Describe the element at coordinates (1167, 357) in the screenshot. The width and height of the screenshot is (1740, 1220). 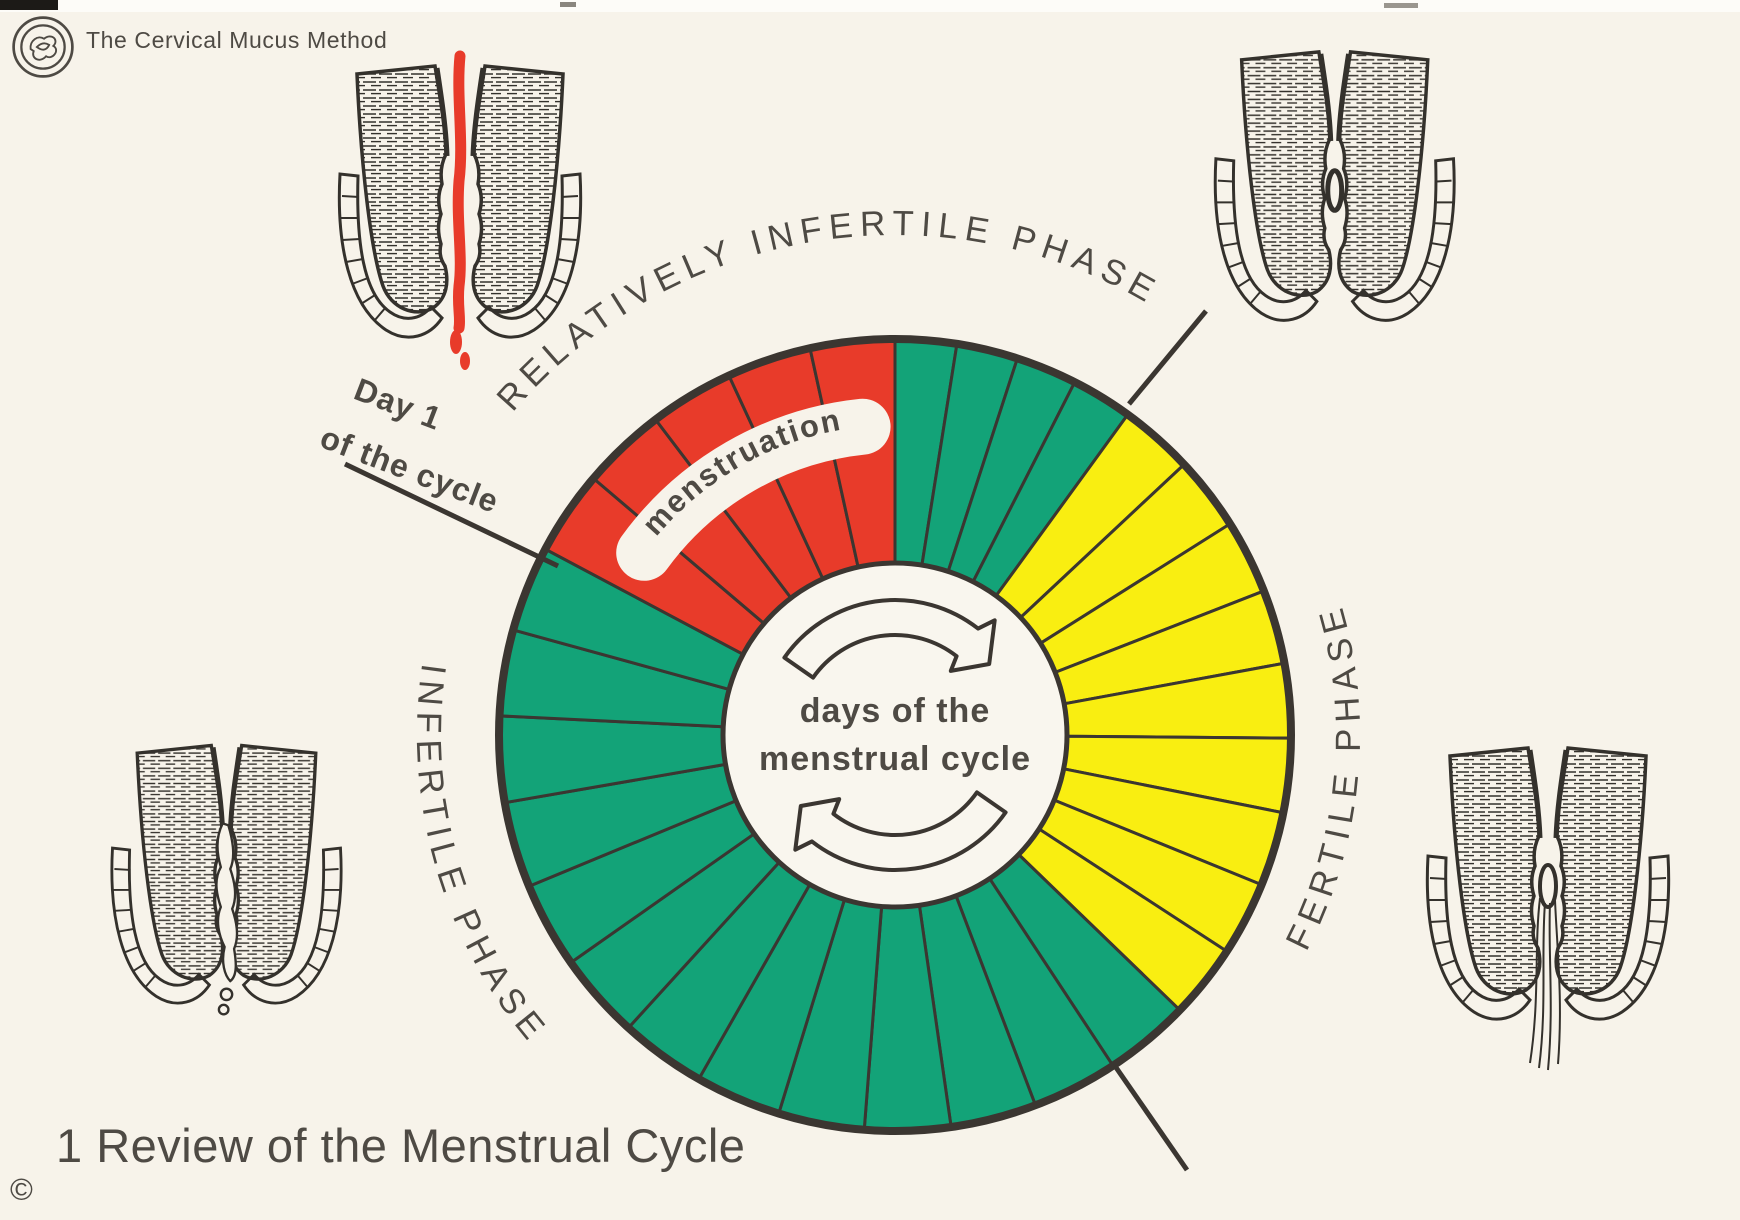
I see `top-right-pointer-line` at that location.